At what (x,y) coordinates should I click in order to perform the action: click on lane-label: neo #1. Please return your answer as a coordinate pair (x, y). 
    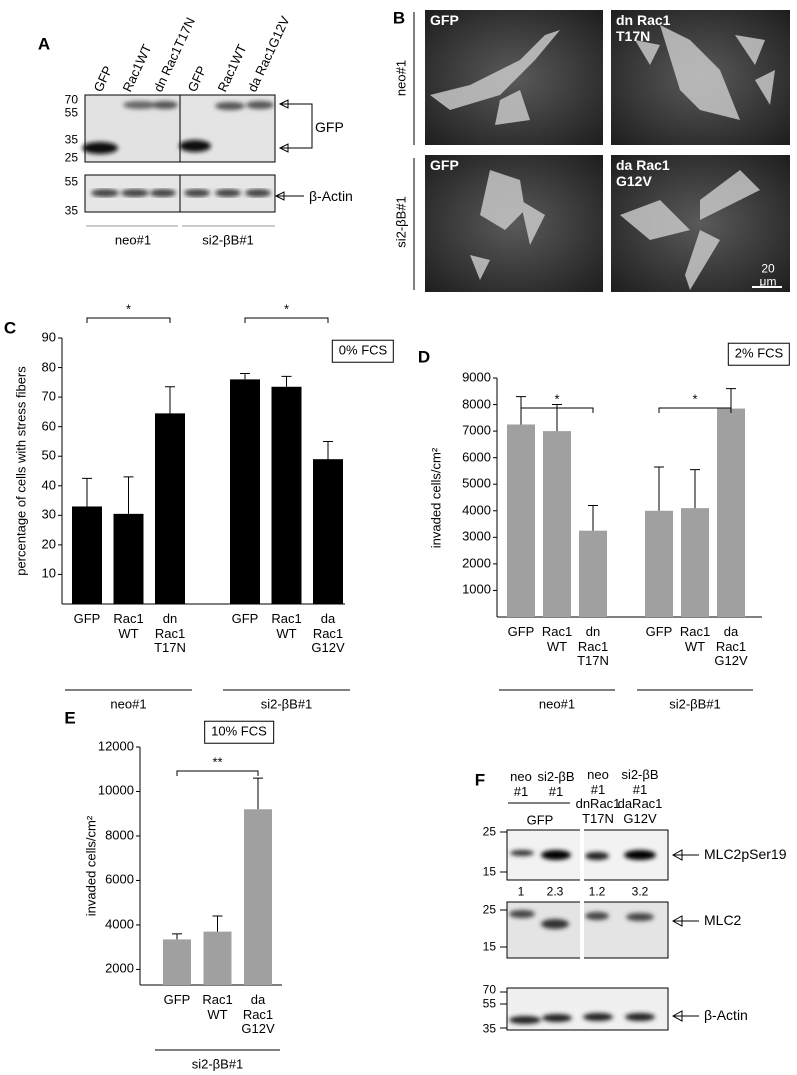
    Looking at the image, I should click on (521, 784).